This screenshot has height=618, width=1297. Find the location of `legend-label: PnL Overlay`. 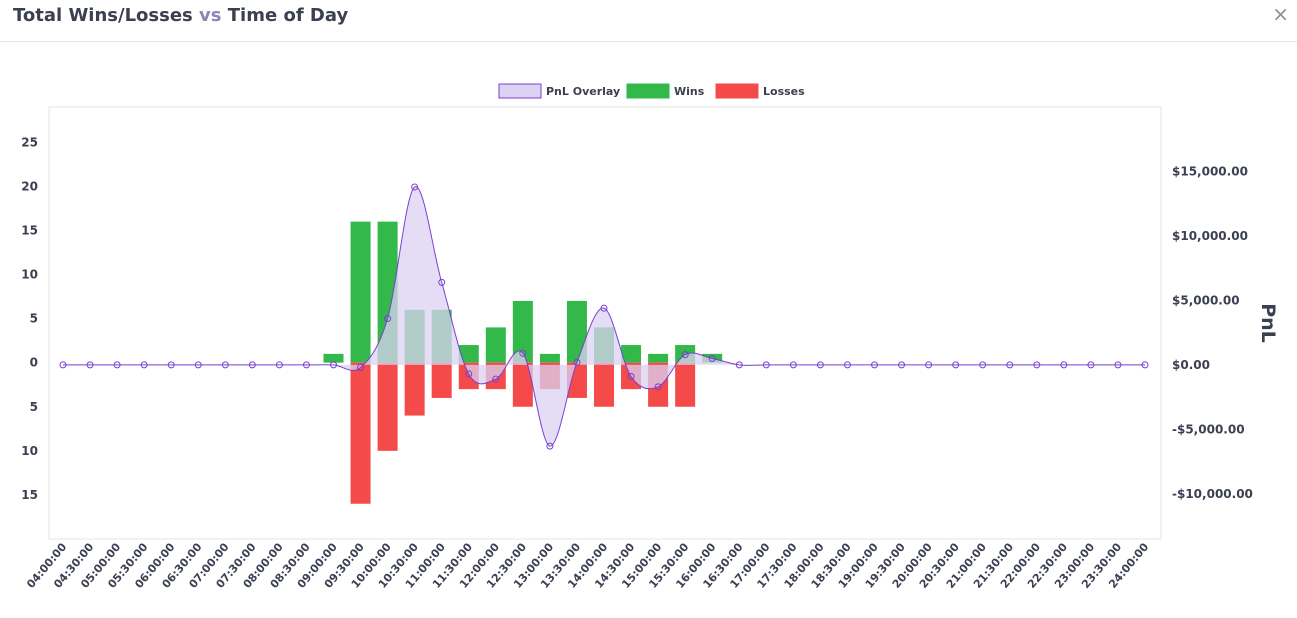

legend-label: PnL Overlay is located at coordinates (583, 91).